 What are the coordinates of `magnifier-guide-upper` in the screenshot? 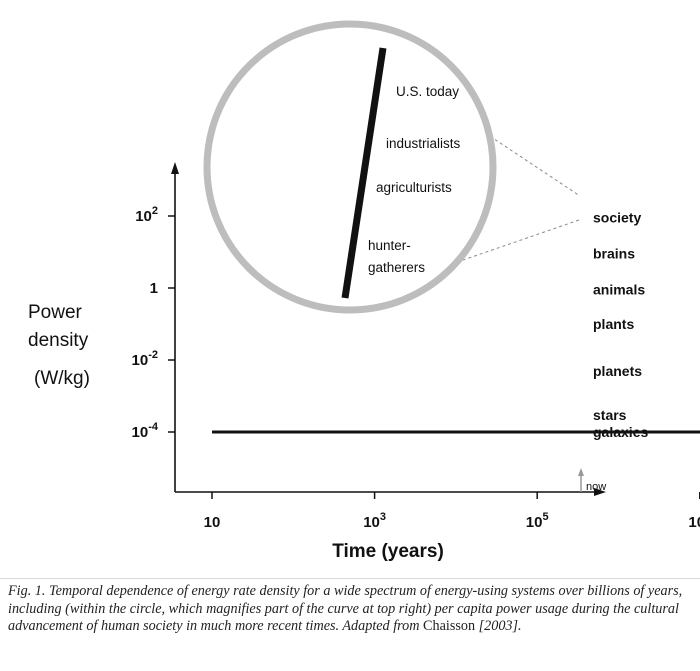 It's located at (510, 149).